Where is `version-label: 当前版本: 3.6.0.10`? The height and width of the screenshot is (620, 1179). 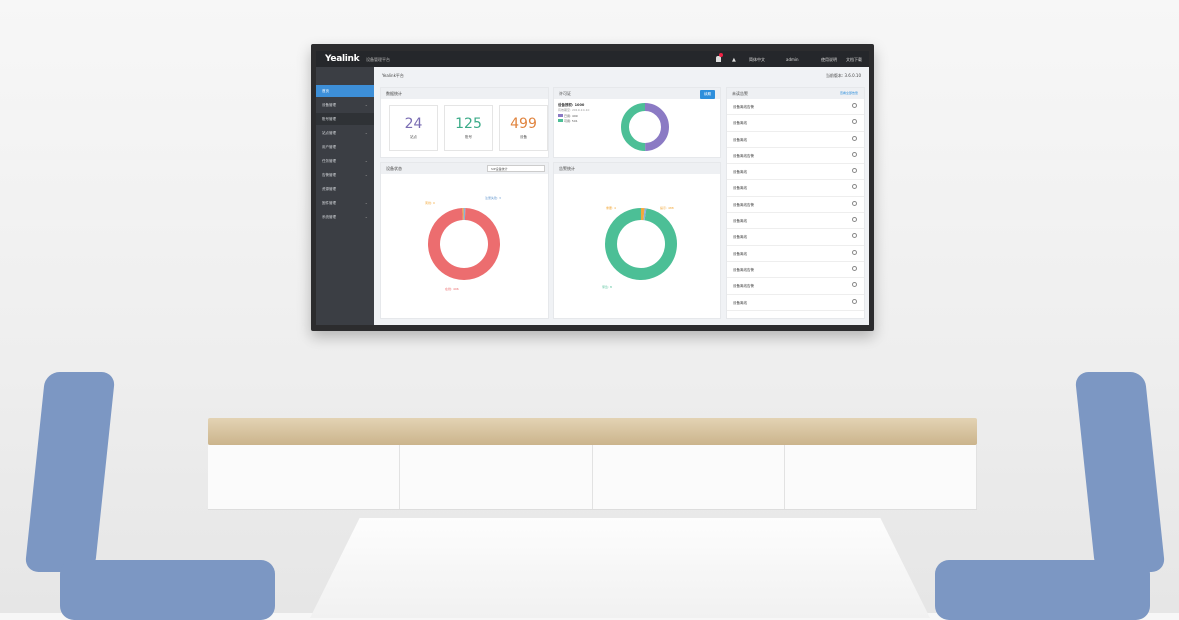
version-label: 当前版本: 3.6.0.10 is located at coordinates (843, 76).